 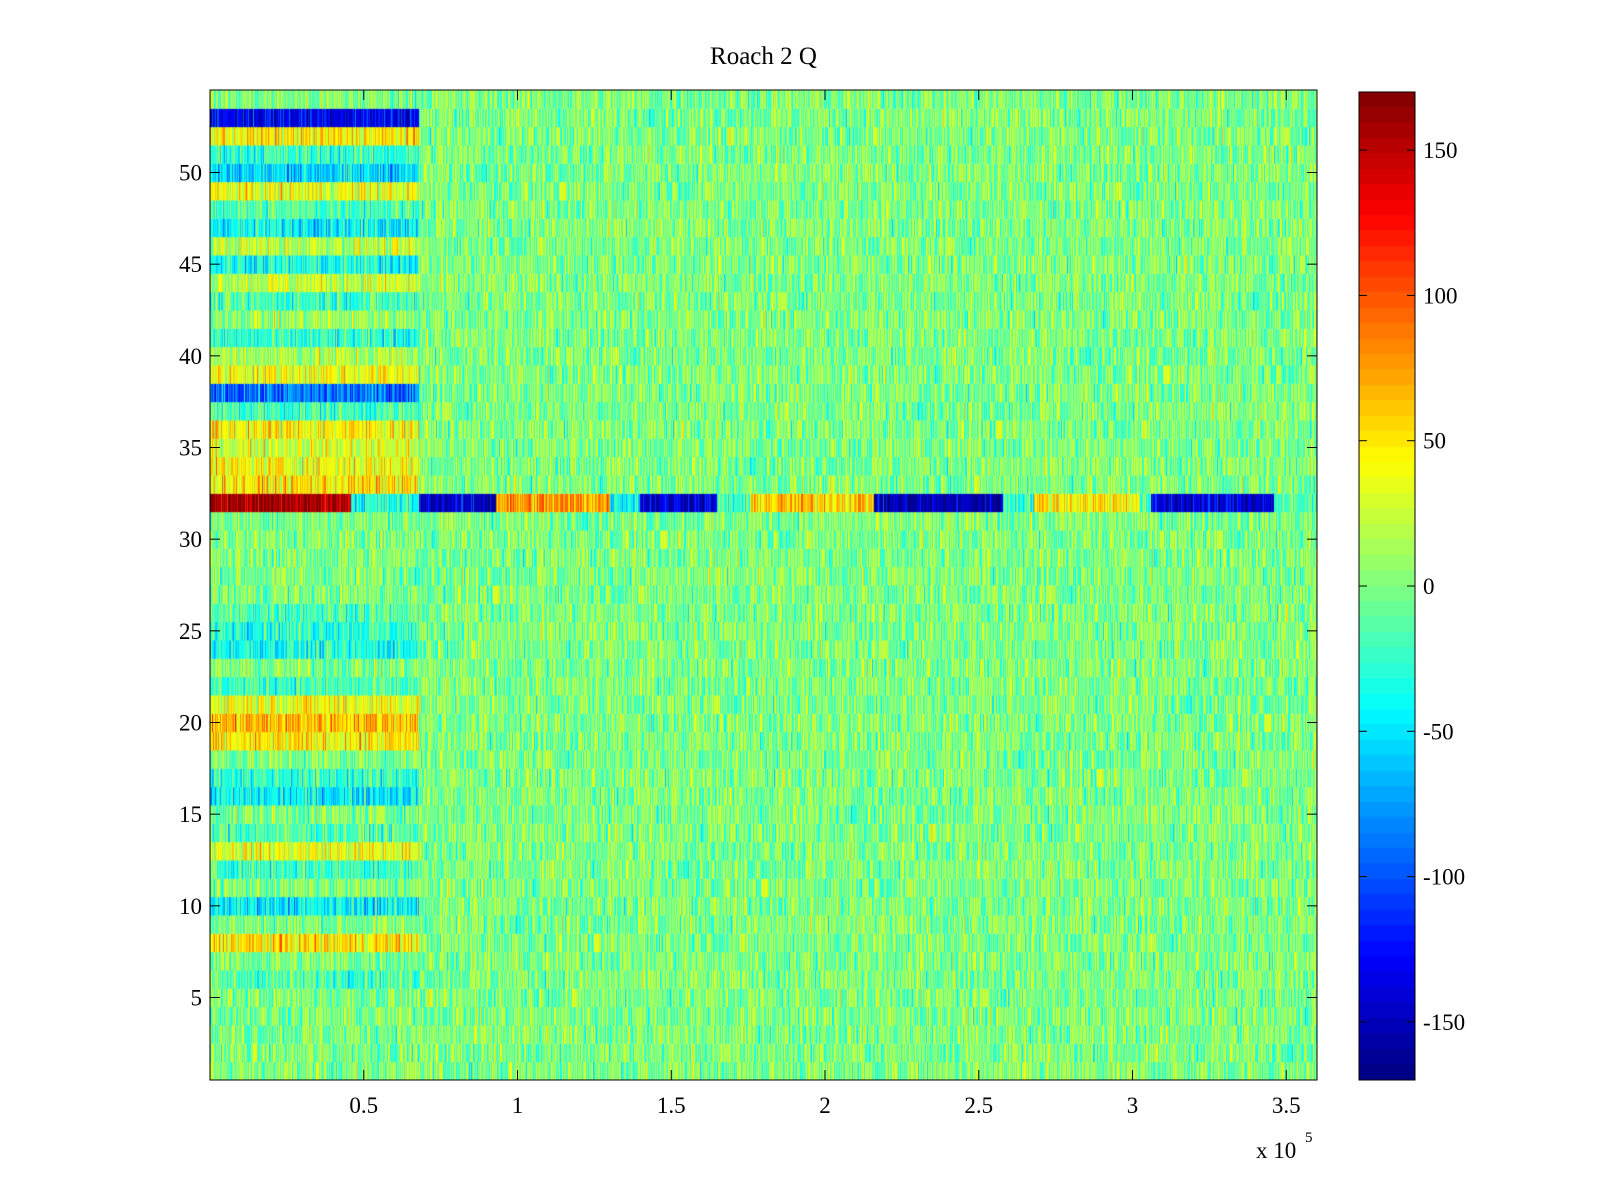 I want to click on colorbar-tick-label: 100, so click(x=1440, y=295).